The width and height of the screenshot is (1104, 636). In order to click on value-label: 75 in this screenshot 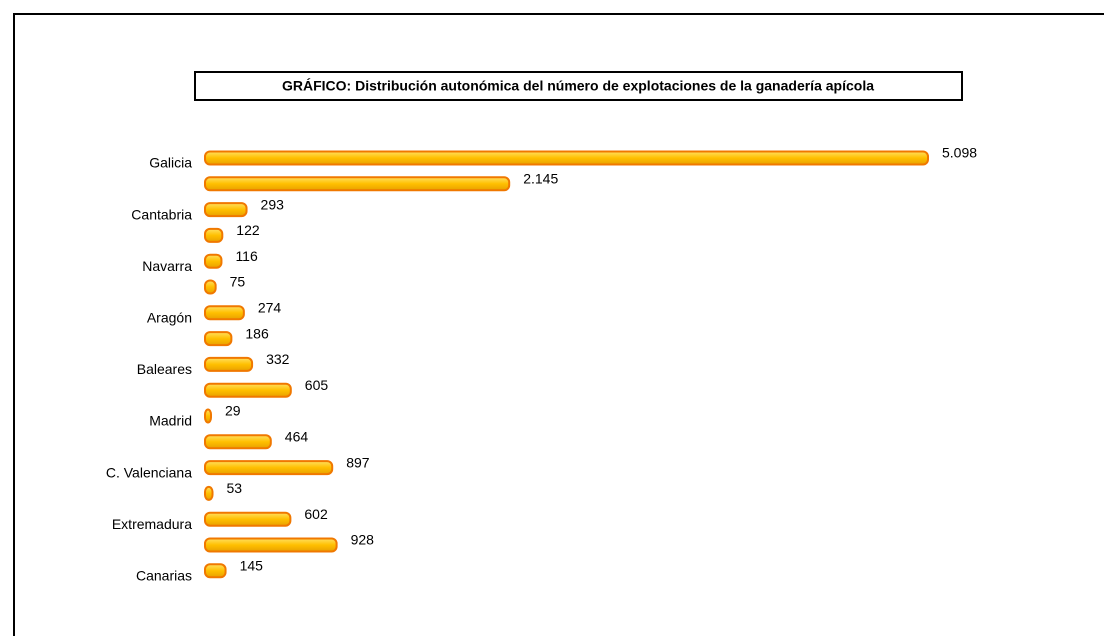, I will do `click(238, 282)`.